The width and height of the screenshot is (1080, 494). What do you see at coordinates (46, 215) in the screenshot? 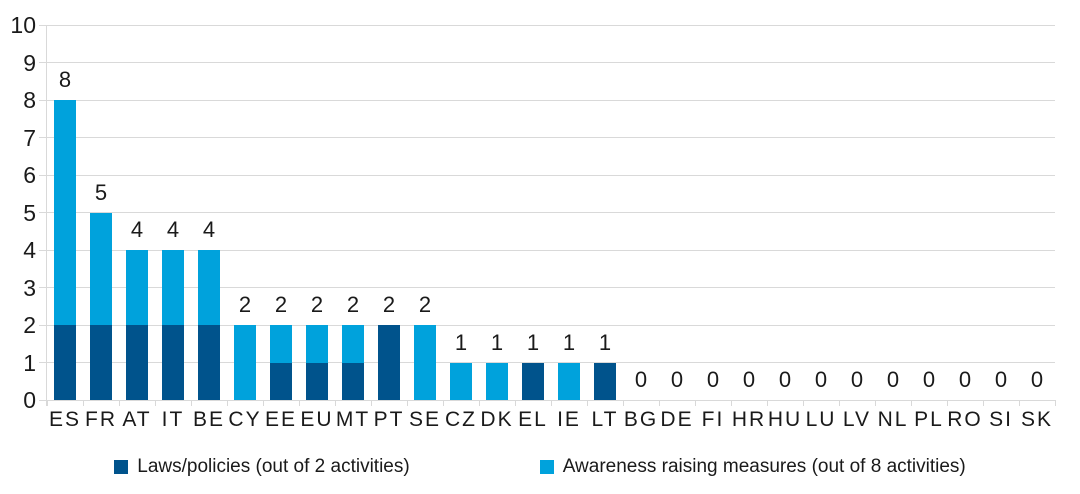
I see `y-axis-line` at bounding box center [46, 215].